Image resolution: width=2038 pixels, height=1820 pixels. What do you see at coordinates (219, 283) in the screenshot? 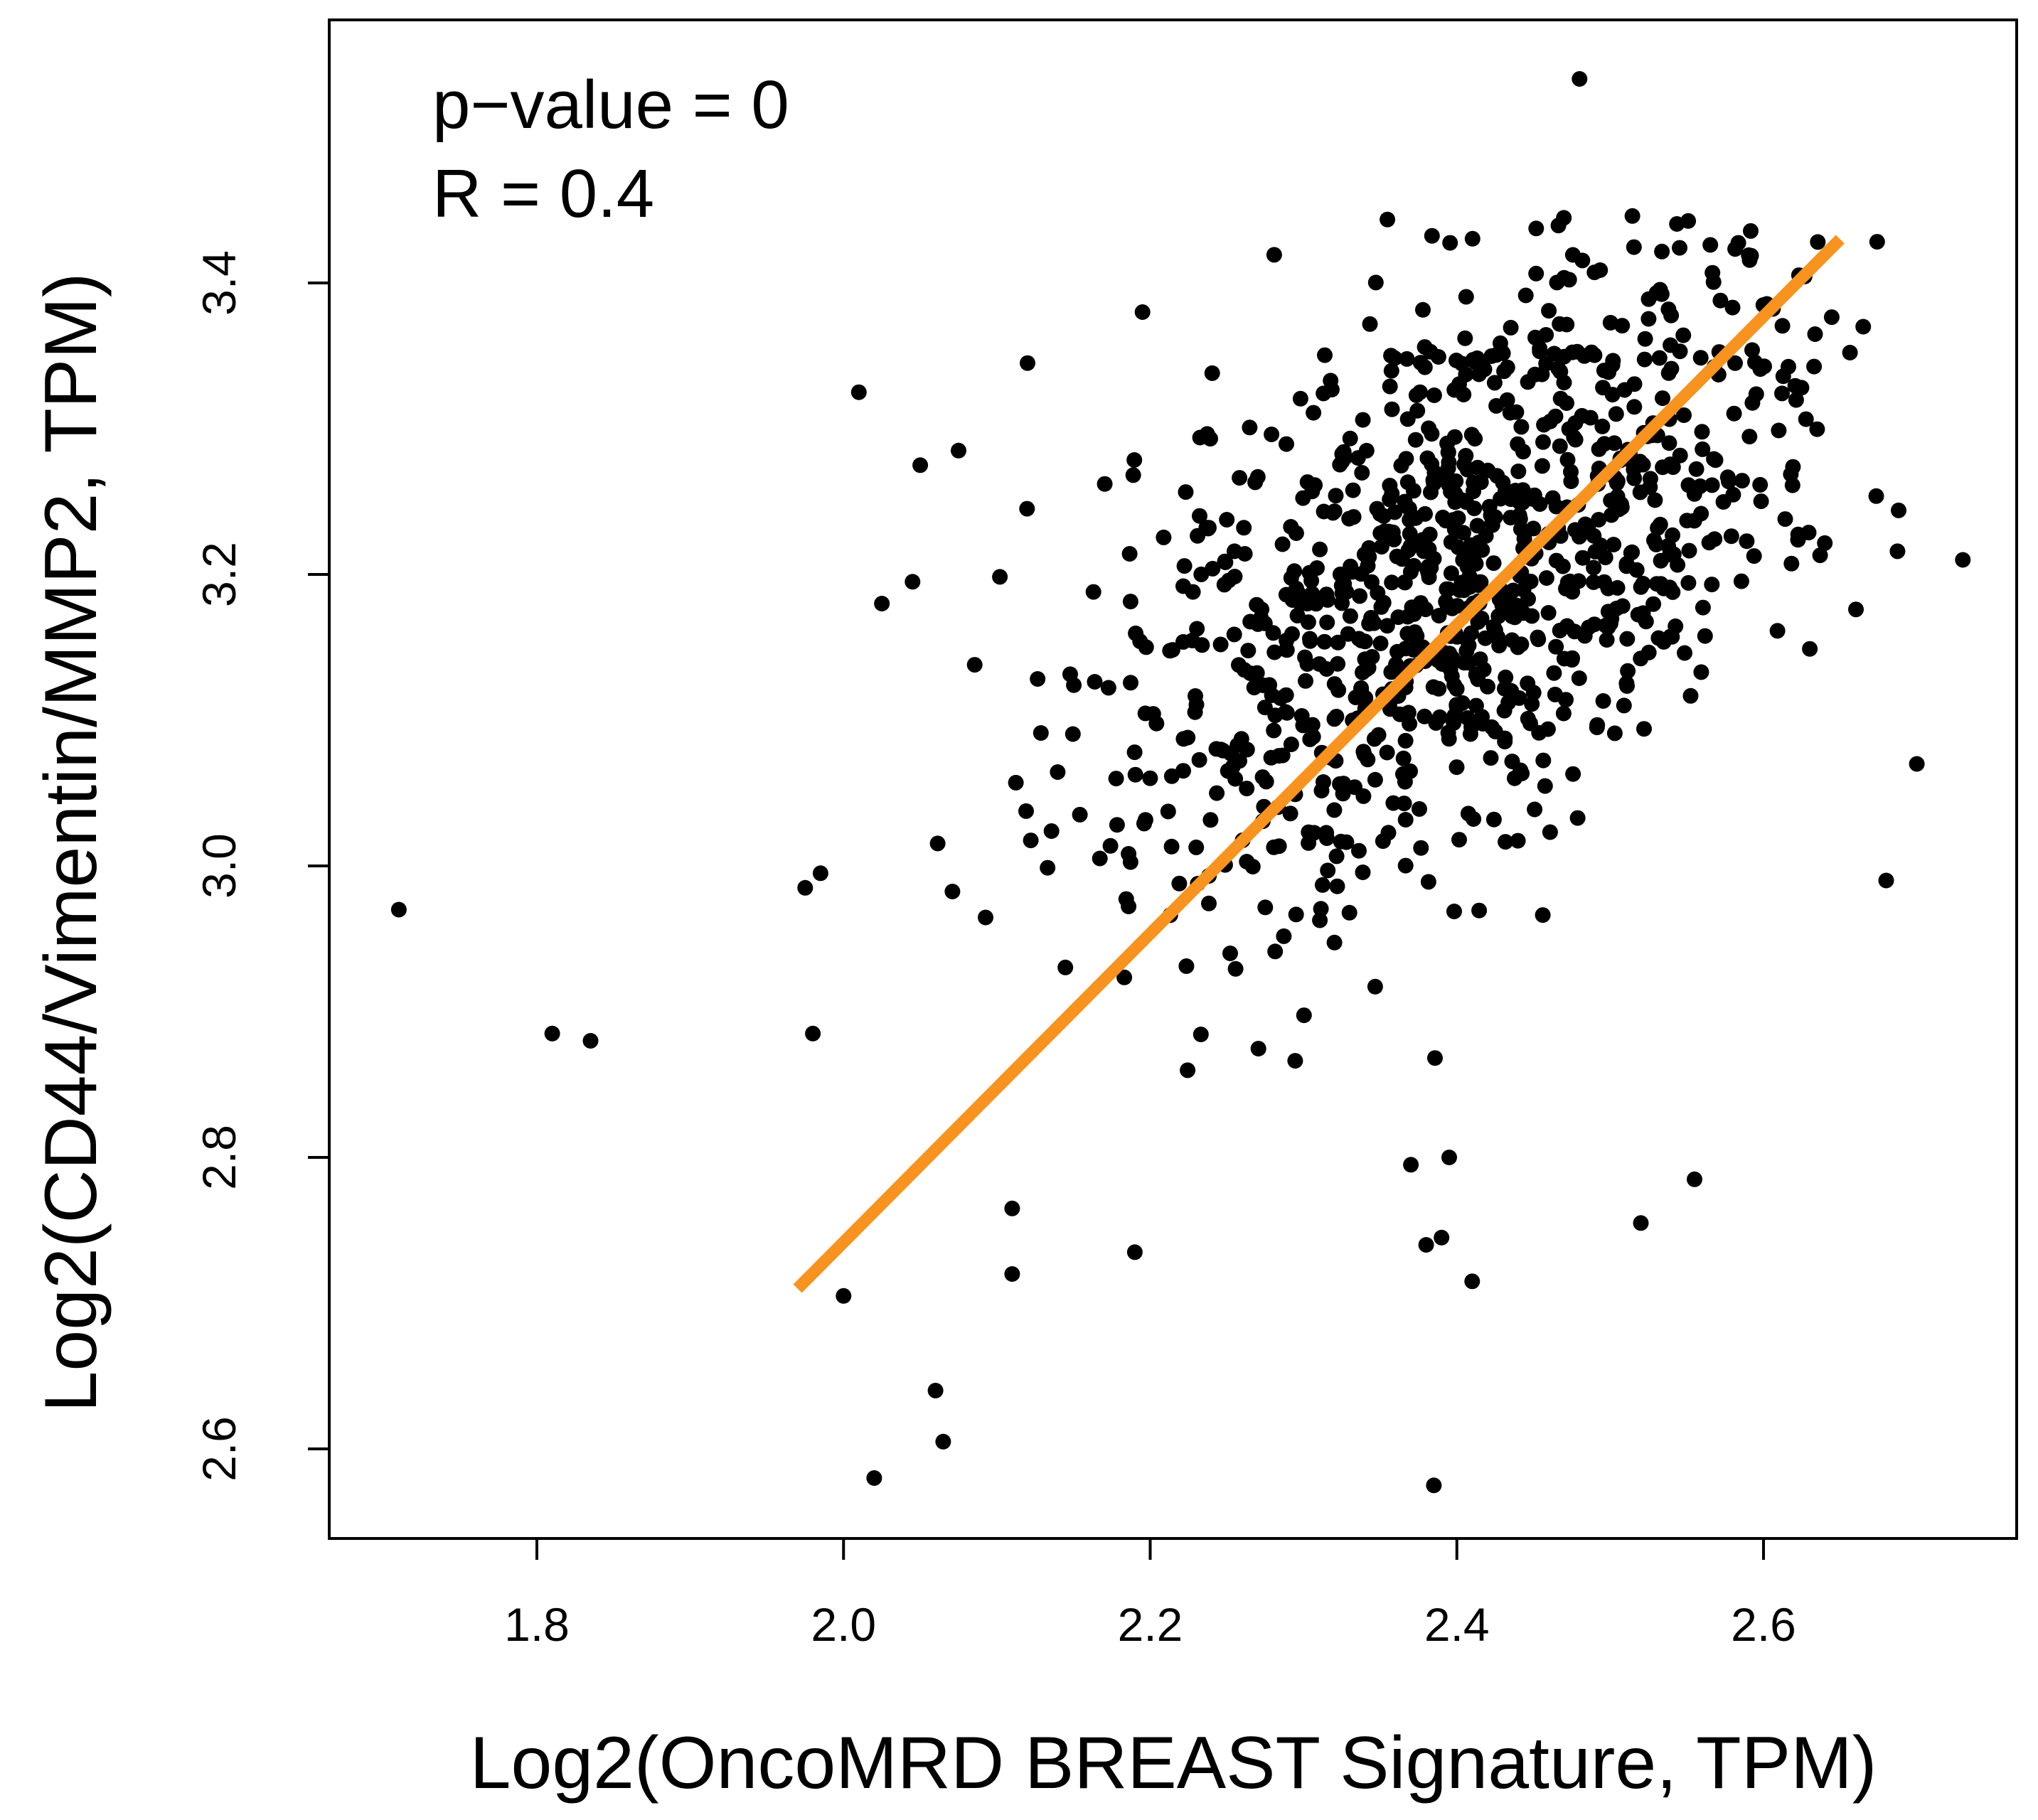
I see `y-tick-label: 3.4` at bounding box center [219, 283].